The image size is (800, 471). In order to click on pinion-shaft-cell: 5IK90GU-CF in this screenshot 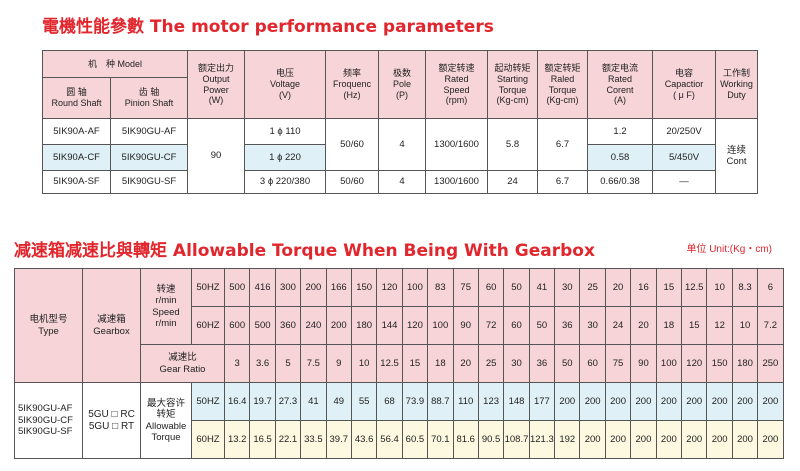, I will do `click(149, 157)`.